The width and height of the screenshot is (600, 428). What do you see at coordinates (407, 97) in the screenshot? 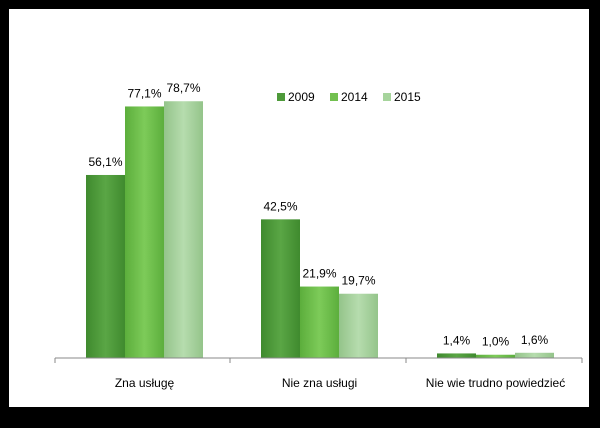
I see `legend-label-2015: 2015` at bounding box center [407, 97].